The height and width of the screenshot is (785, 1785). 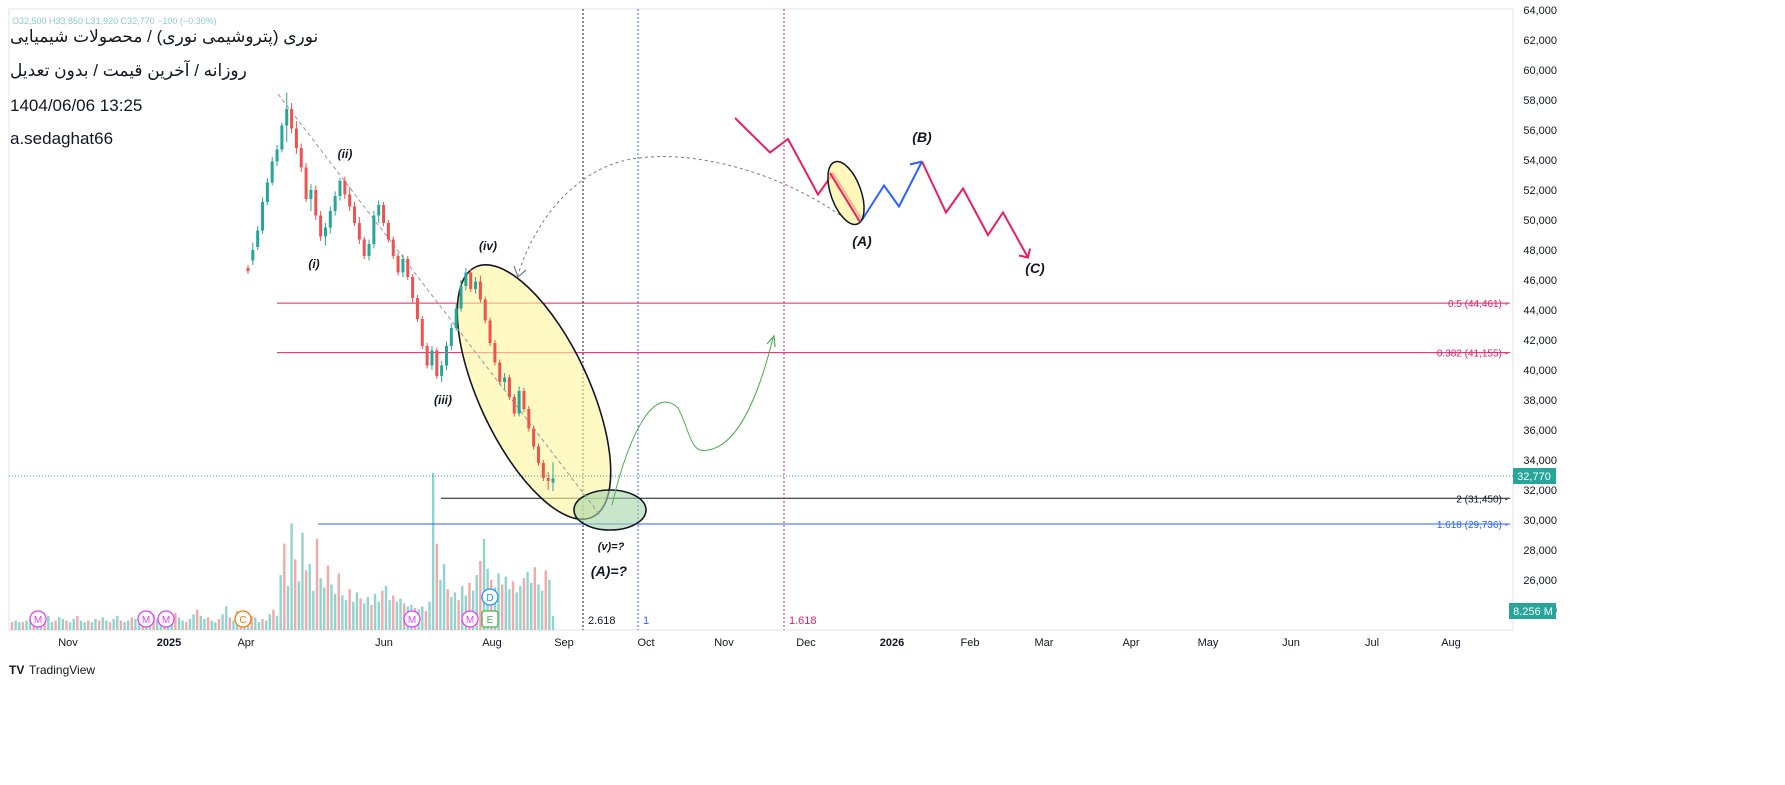 What do you see at coordinates (488, 246) in the screenshot?
I see `wave-label-iv: (iv)` at bounding box center [488, 246].